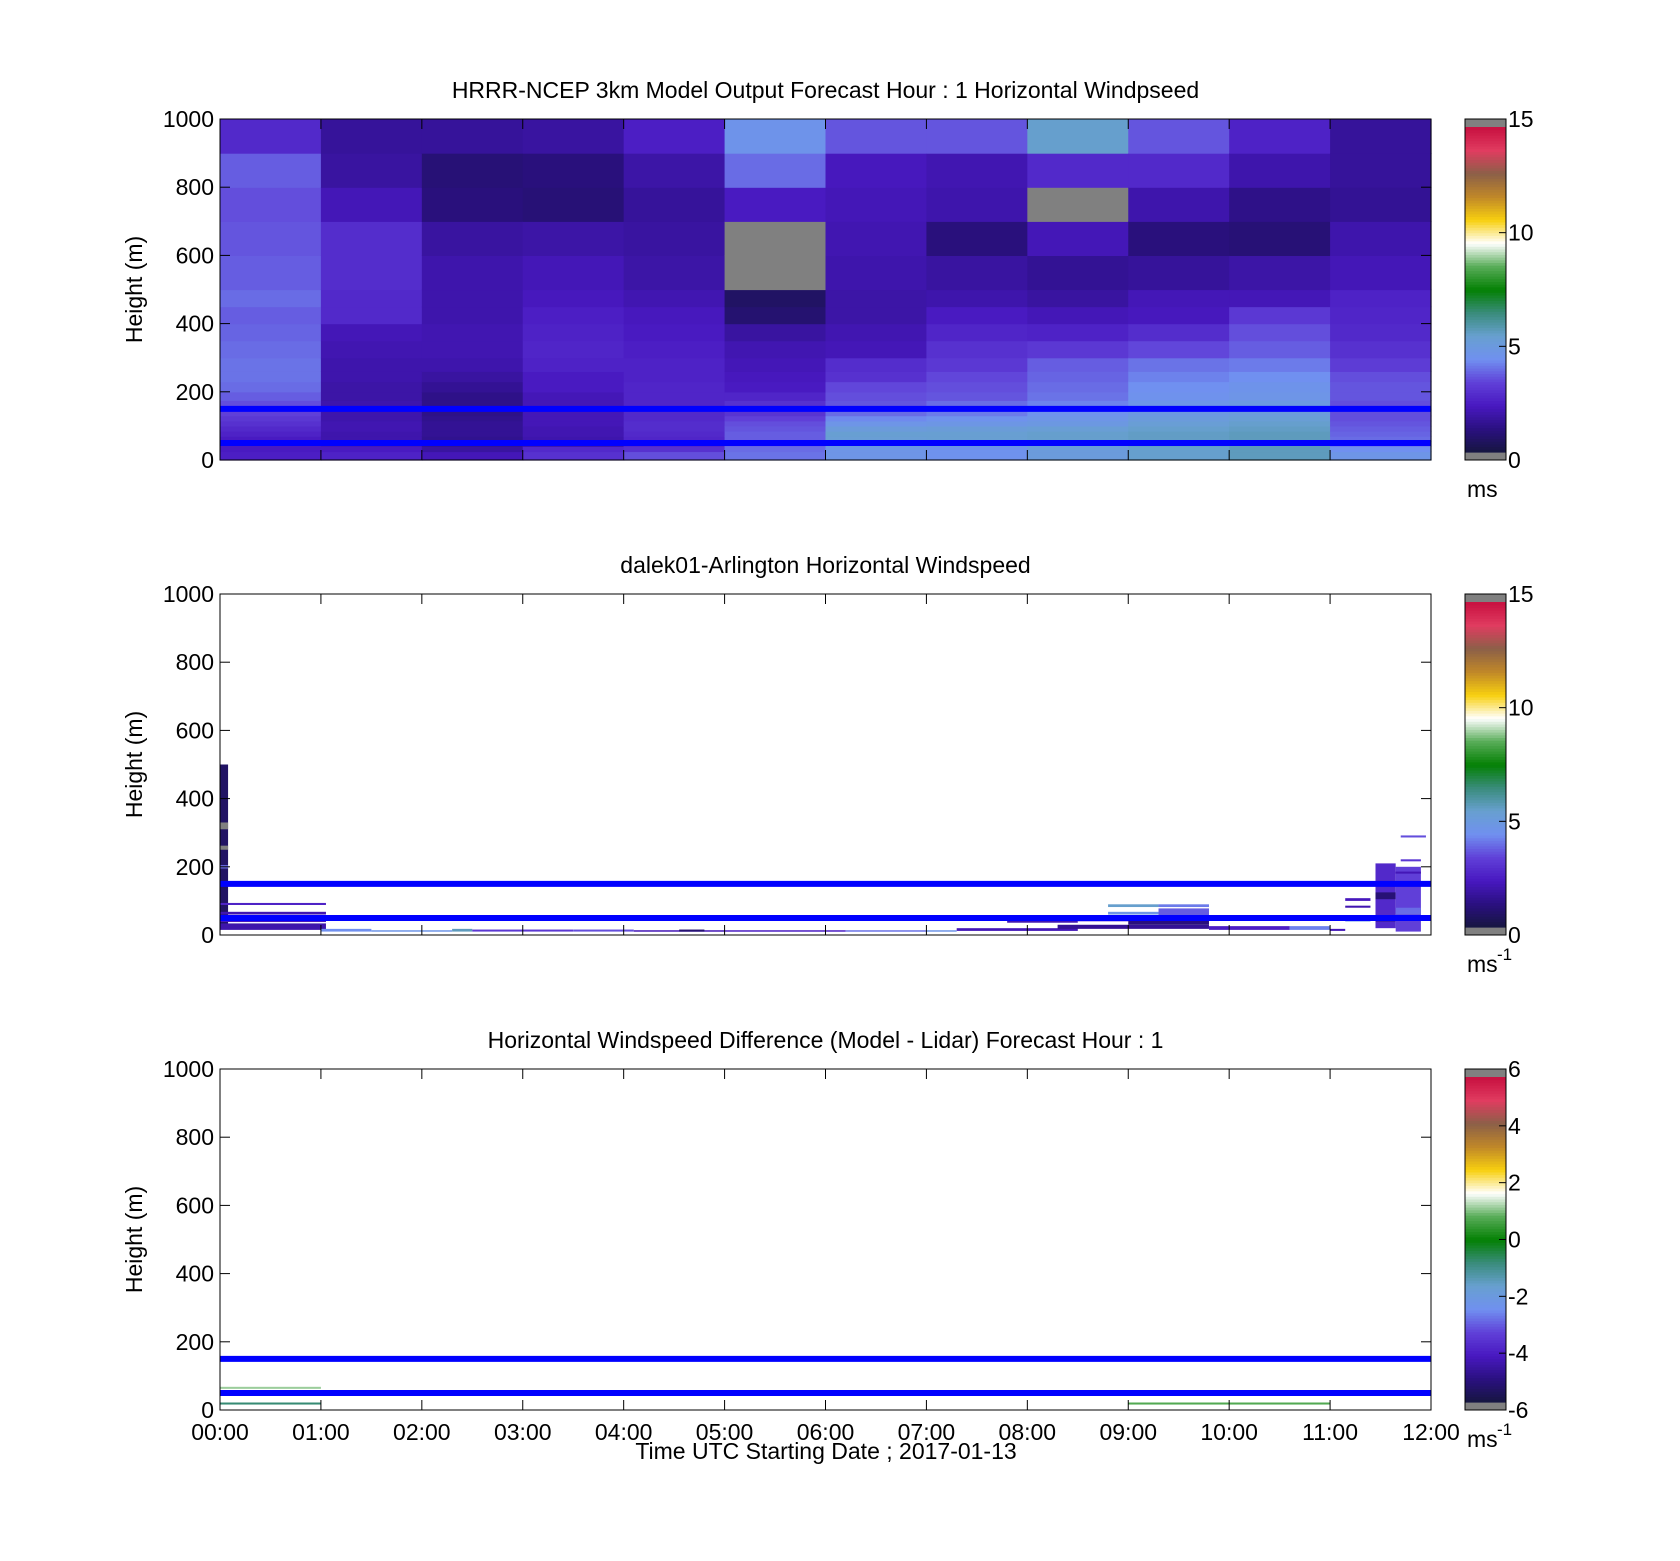 This screenshot has height=1561, width=1680. I want to click on y-axis-label: Height (m), so click(134, 764).